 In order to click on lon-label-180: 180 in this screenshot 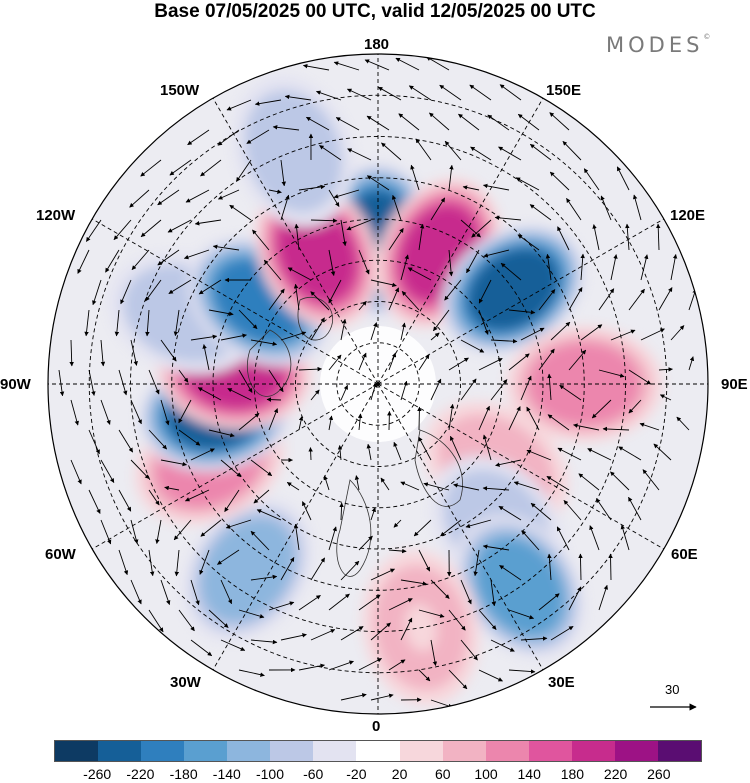, I will do `click(377, 44)`.